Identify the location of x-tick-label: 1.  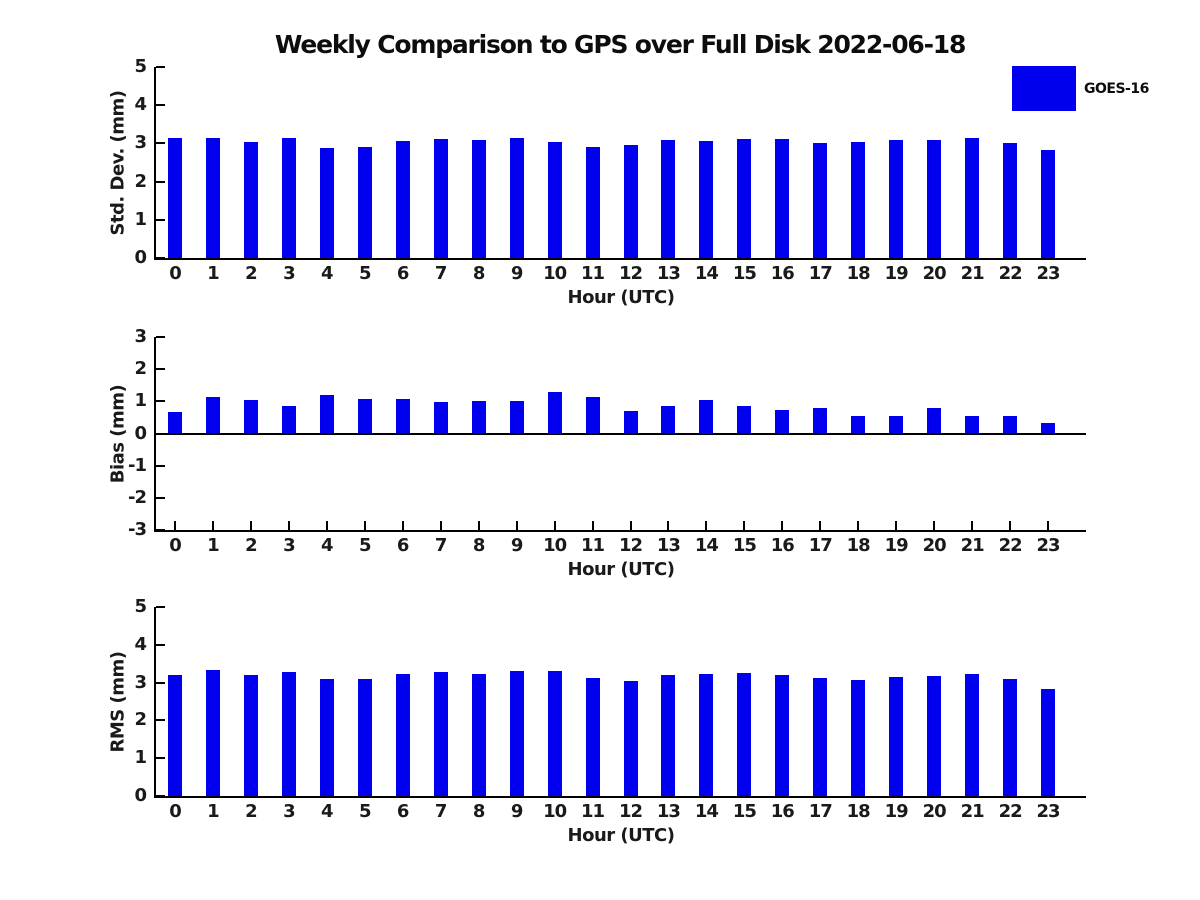
(213, 273).